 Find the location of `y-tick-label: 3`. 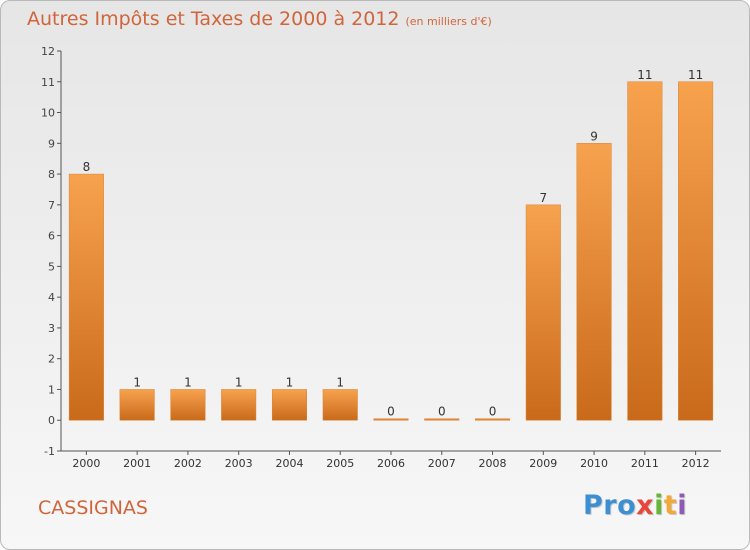

y-tick-label: 3 is located at coordinates (51, 328).